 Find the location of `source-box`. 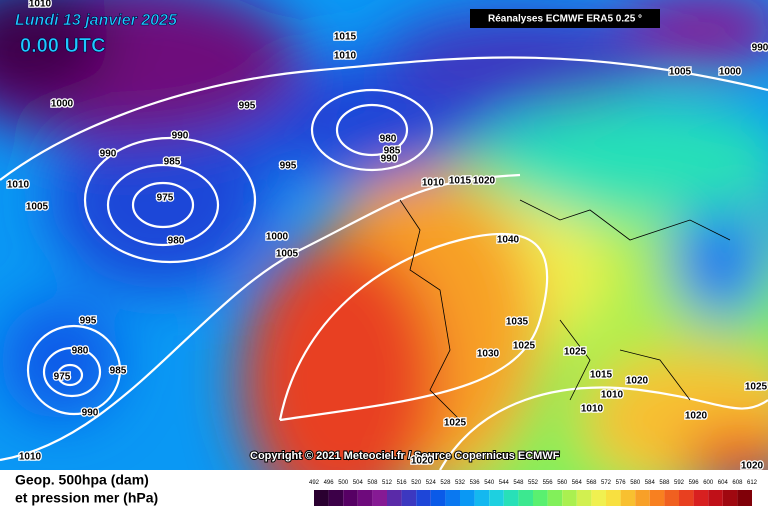

source-box is located at coordinates (565, 18).